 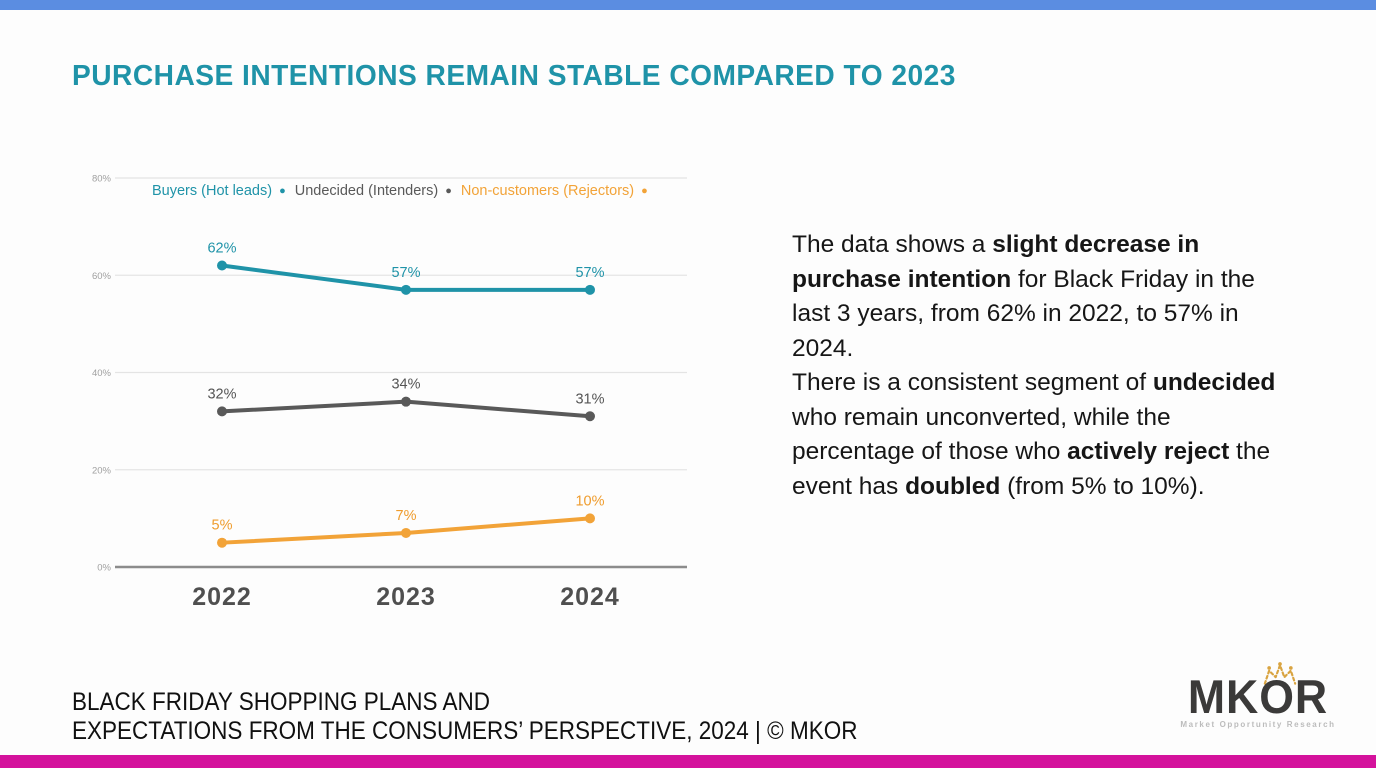 What do you see at coordinates (1102, 486) in the screenshot?
I see `insight-phrase: (from 5% to 10%).` at bounding box center [1102, 486].